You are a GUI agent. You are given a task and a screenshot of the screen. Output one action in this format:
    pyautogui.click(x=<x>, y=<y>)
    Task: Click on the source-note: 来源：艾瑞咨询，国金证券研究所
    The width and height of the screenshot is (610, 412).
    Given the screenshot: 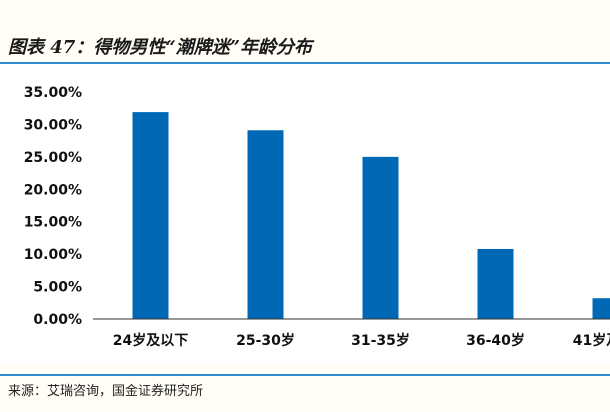 What is the action you would take?
    pyautogui.click(x=106, y=391)
    